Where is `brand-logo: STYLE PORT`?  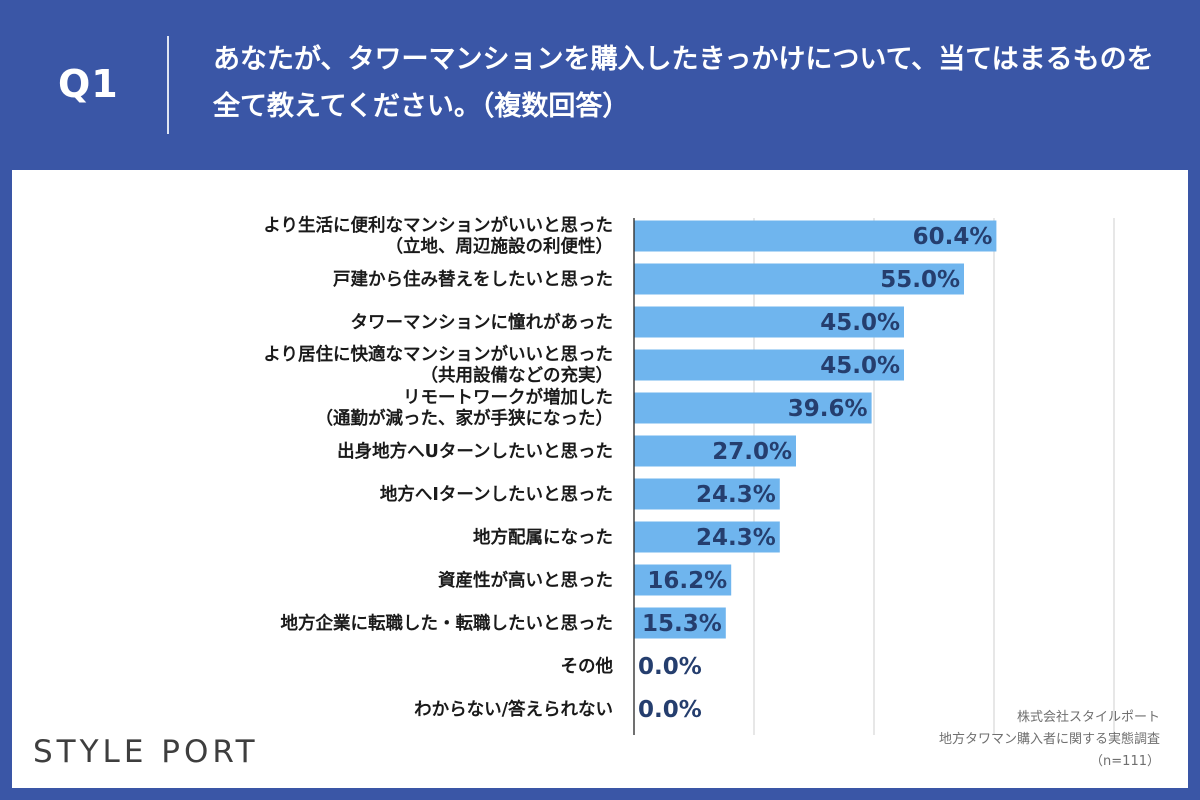
brand-logo: STYLE PORT is located at coordinates (146, 752).